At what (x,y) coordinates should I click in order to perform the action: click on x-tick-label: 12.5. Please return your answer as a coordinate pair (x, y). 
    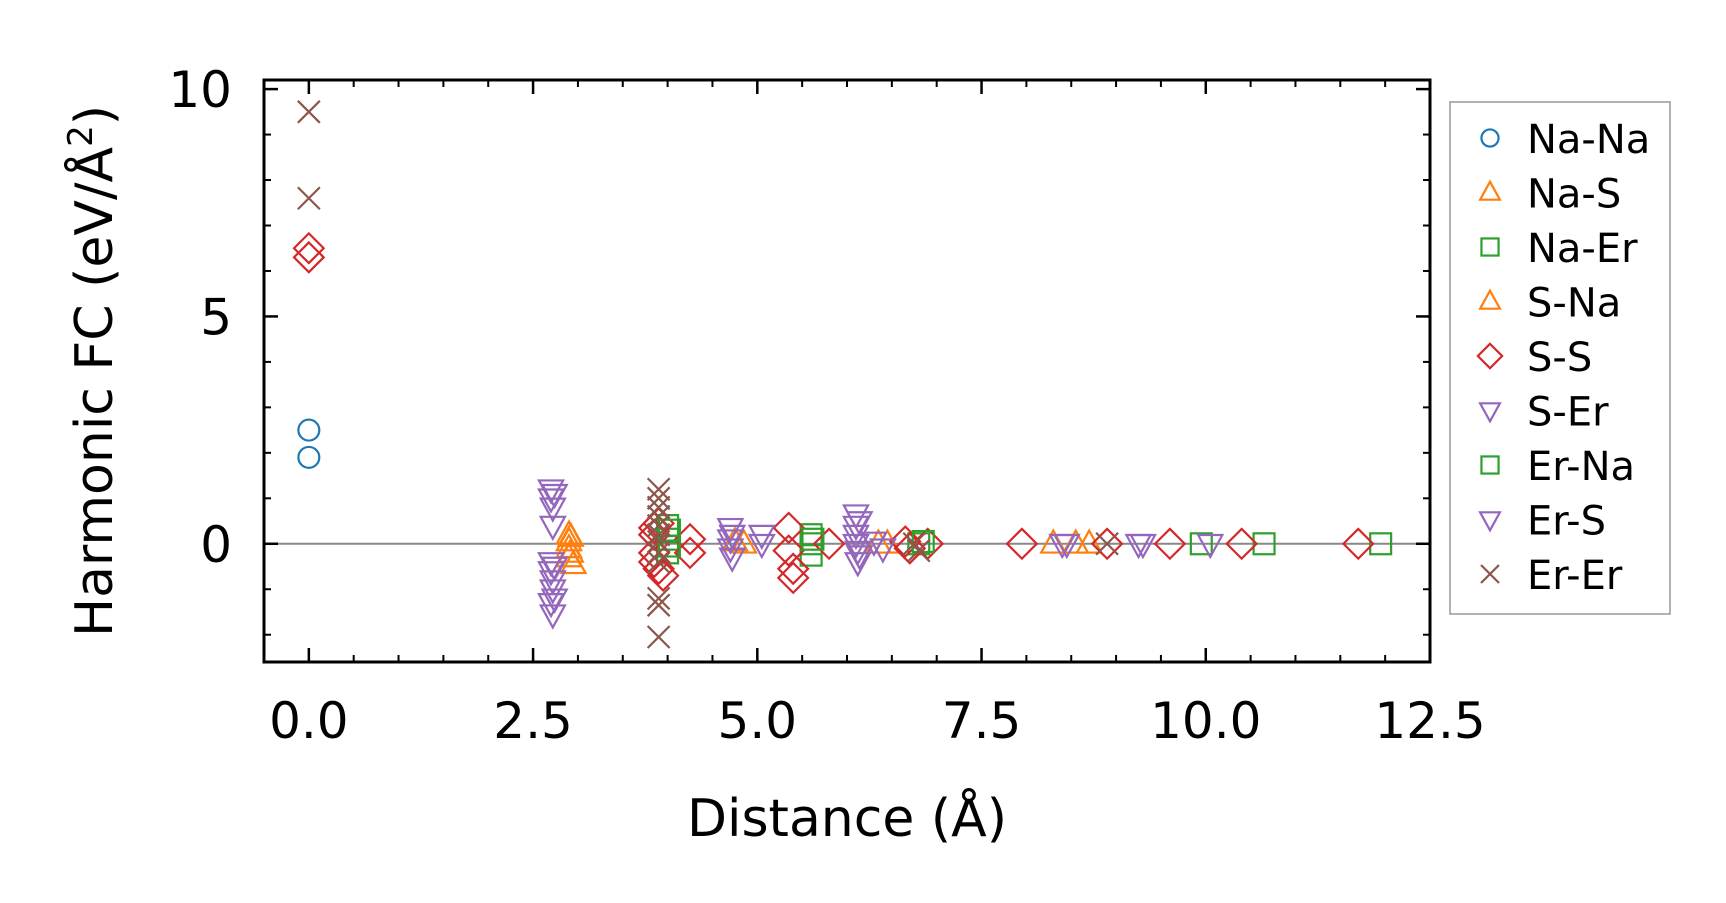
    Looking at the image, I should click on (1429, 721).